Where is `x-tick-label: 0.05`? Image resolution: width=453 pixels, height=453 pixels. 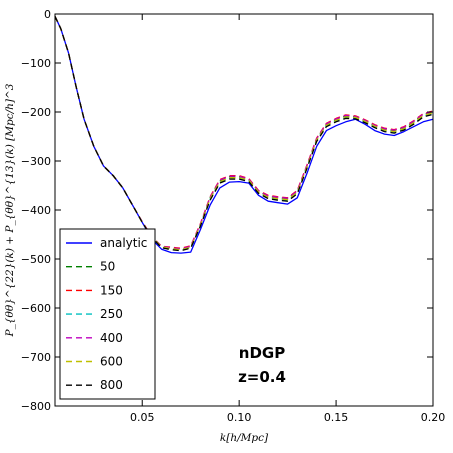 x-tick-label: 0.05 is located at coordinates (142, 417).